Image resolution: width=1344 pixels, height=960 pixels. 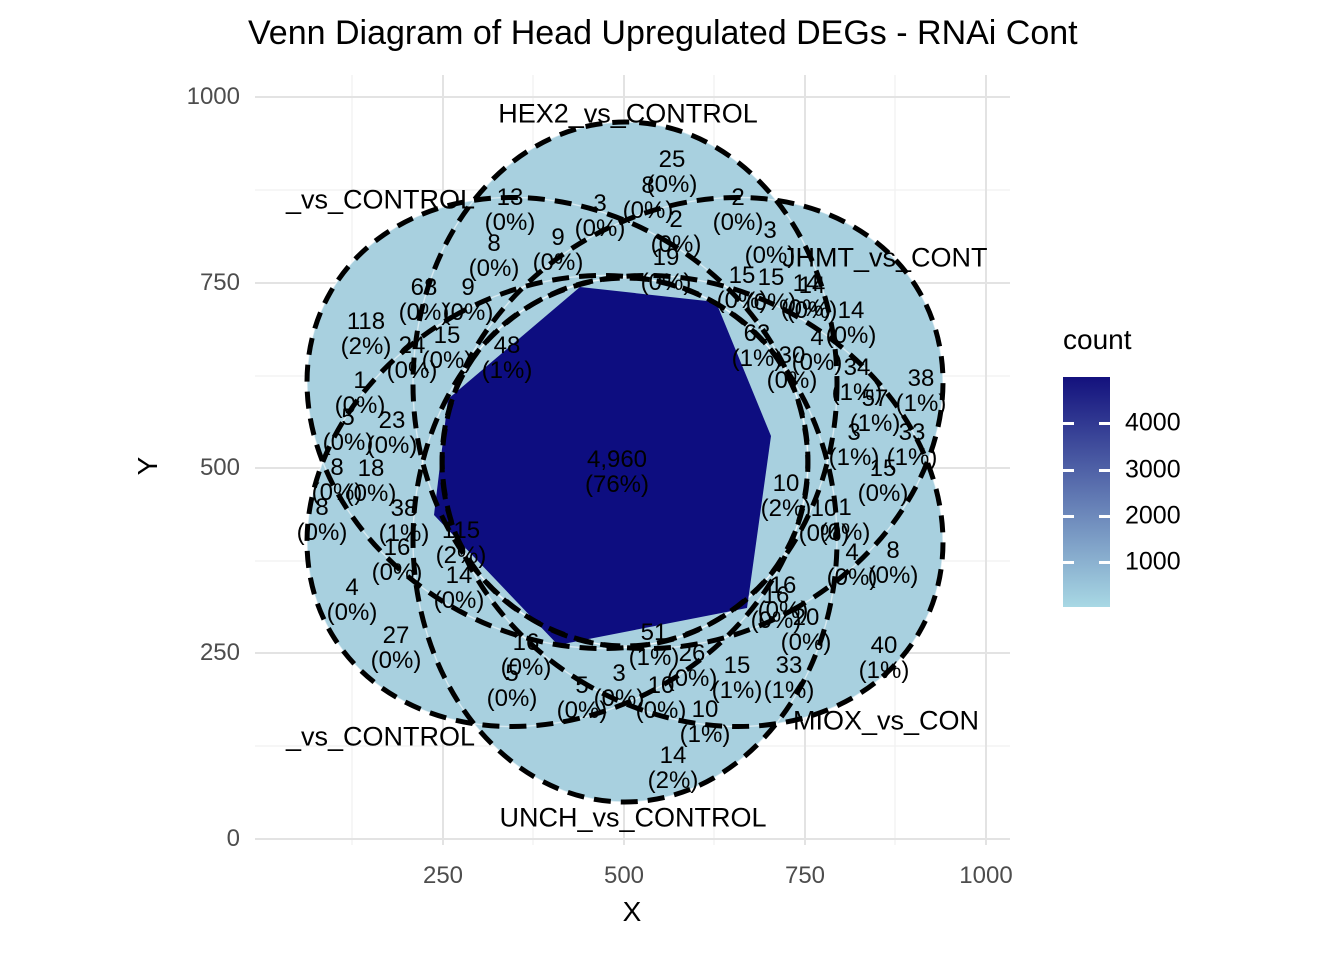 What do you see at coordinates (219, 282) in the screenshot?
I see `y-tick-label: 750` at bounding box center [219, 282].